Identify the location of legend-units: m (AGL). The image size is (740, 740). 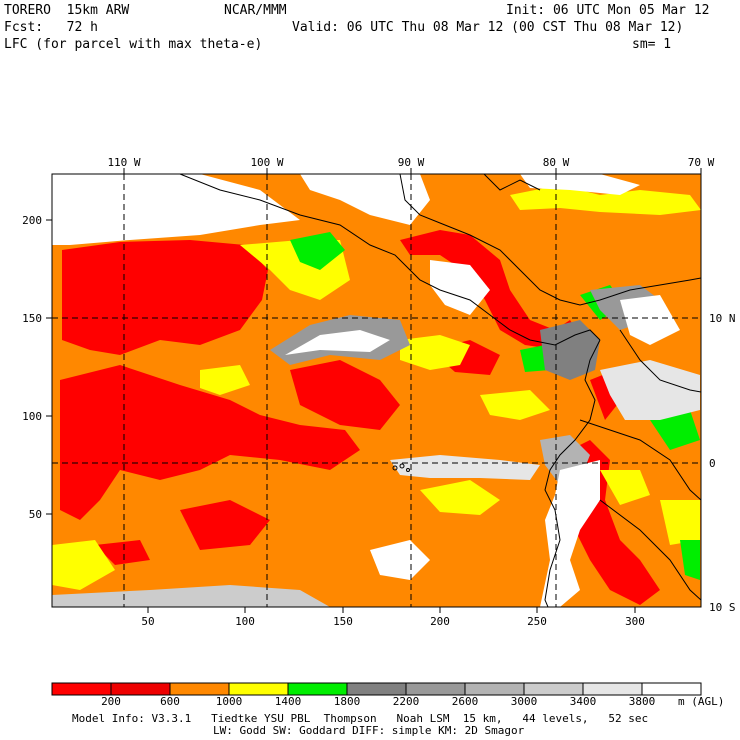
(701, 701).